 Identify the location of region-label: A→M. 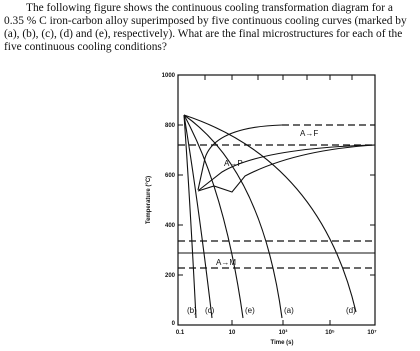
(226, 262).